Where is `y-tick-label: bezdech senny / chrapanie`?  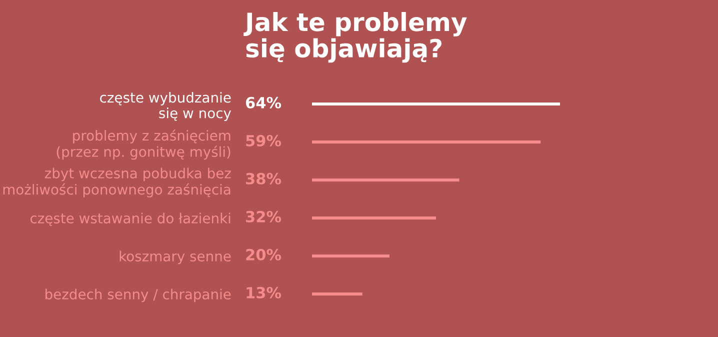 y-tick-label: bezdech senny / chrapanie is located at coordinates (138, 295).